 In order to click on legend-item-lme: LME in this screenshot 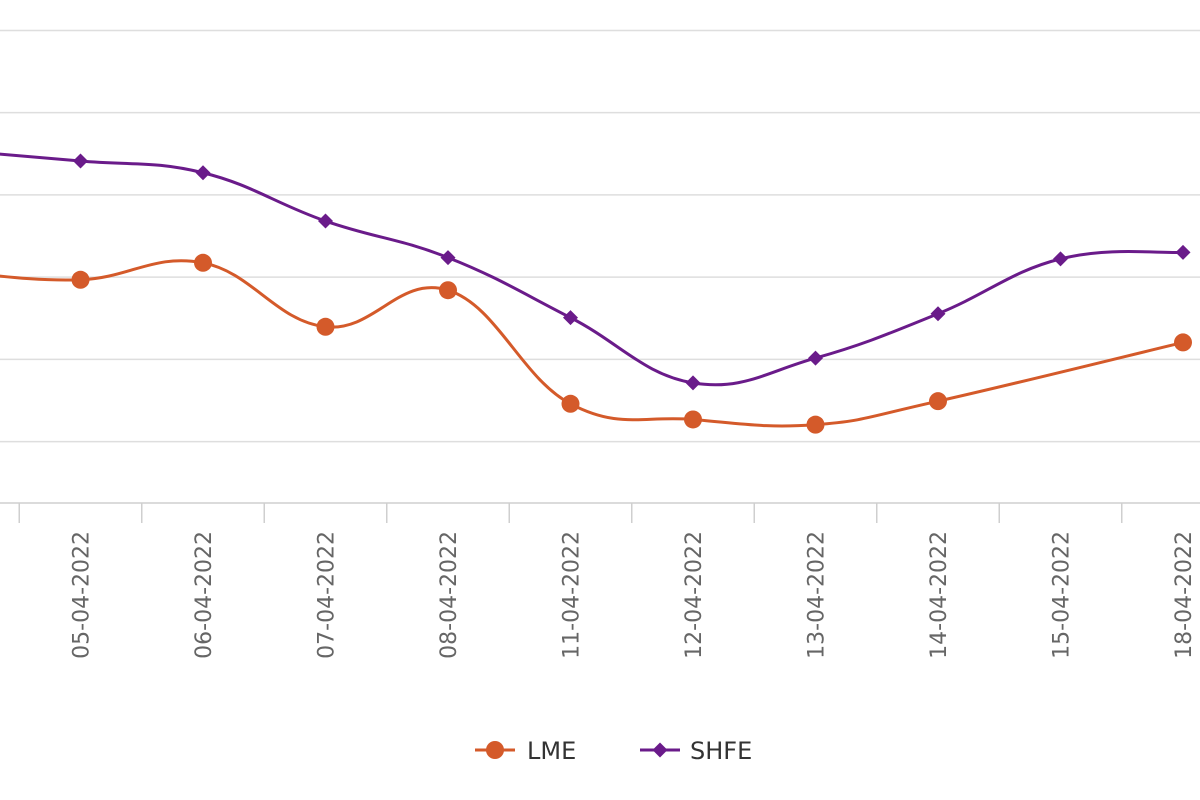, I will do `click(525, 751)`.